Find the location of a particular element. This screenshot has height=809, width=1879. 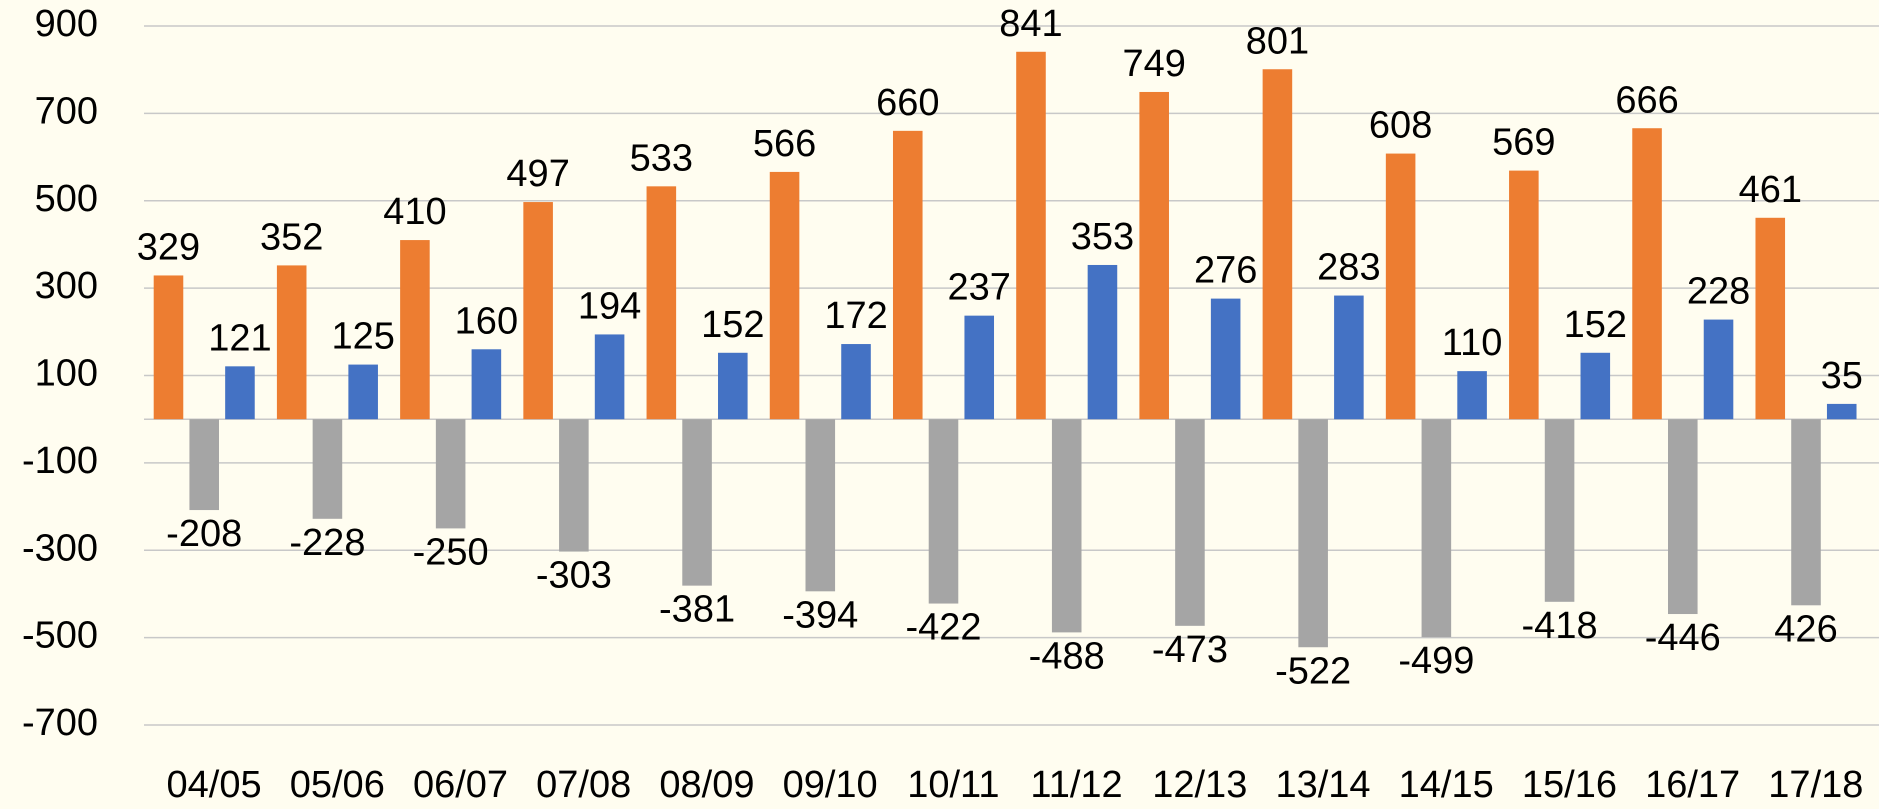

data-label: 461 is located at coordinates (1770, 190).